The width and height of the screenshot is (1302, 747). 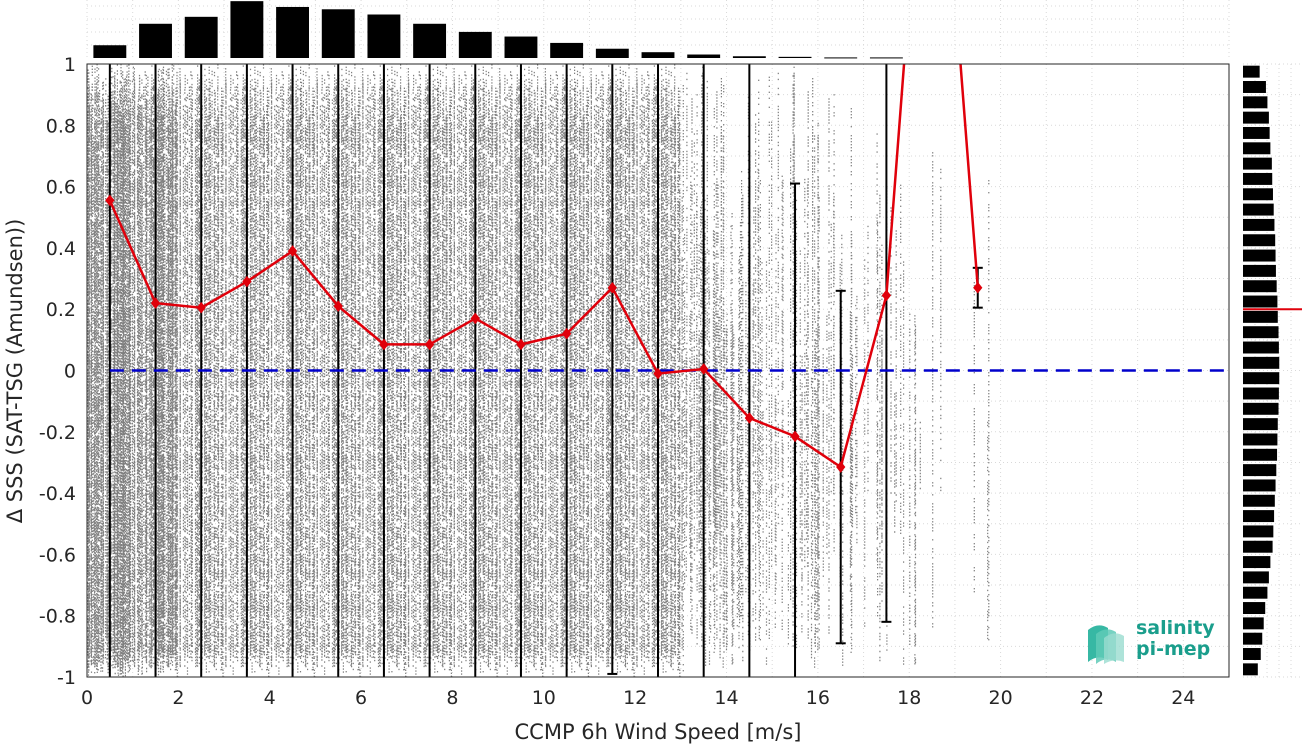 What do you see at coordinates (57, 617) in the screenshot?
I see `y-tick-label: -0.8` at bounding box center [57, 617].